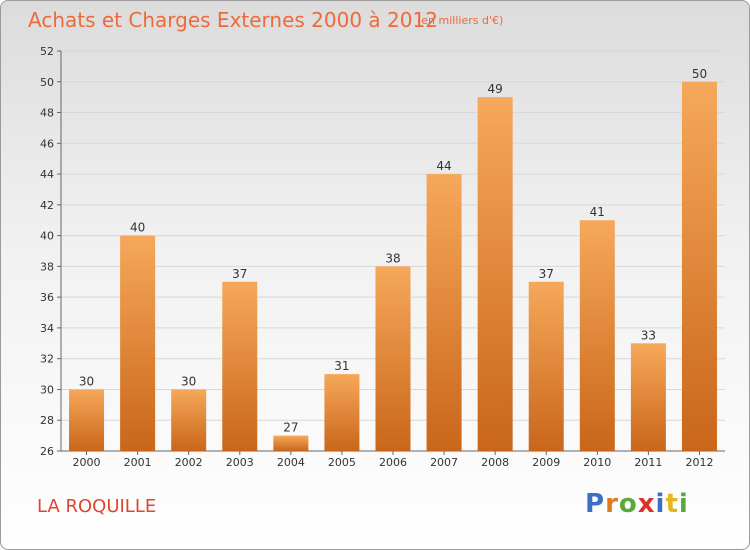 The image size is (750, 550). What do you see at coordinates (648, 462) in the screenshot?
I see `x-tick-label: 2011` at bounding box center [648, 462].